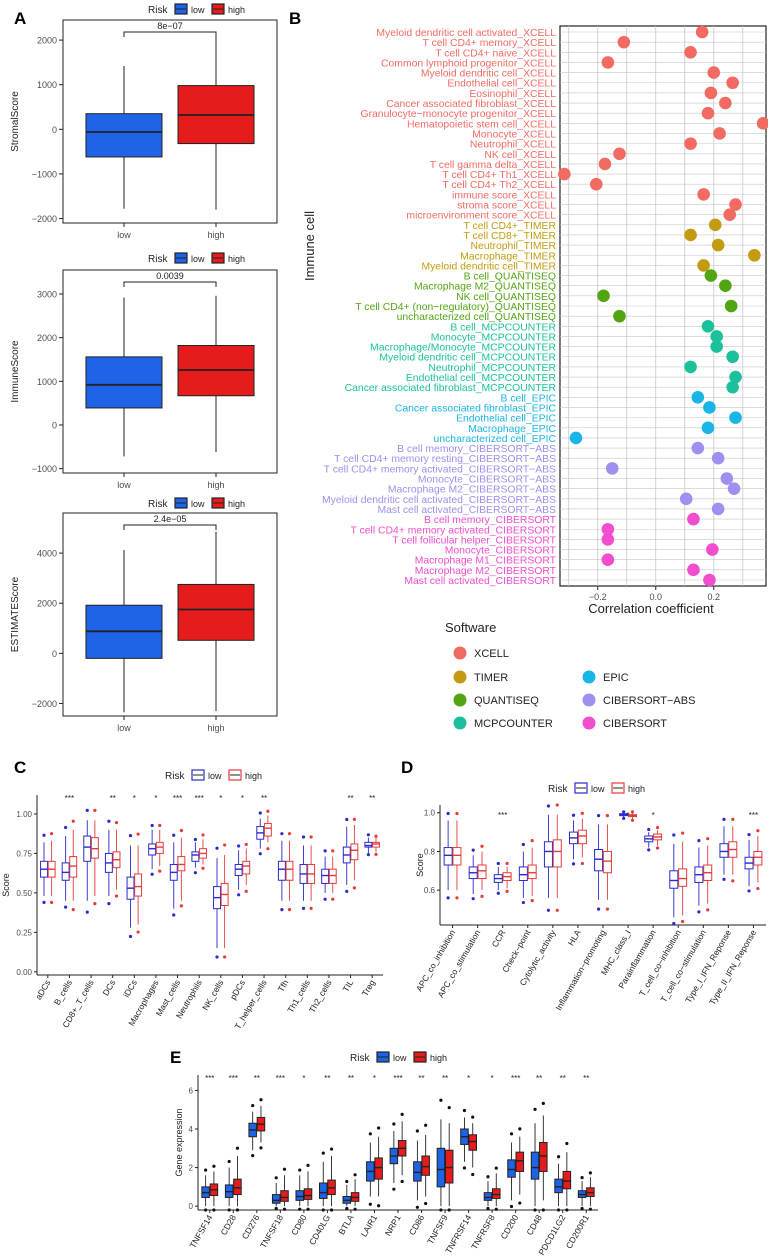 This screenshot has height=1260, width=768. What do you see at coordinates (47, 338) in the screenshot?
I see `y-tick-label: 2000` at bounding box center [47, 338].